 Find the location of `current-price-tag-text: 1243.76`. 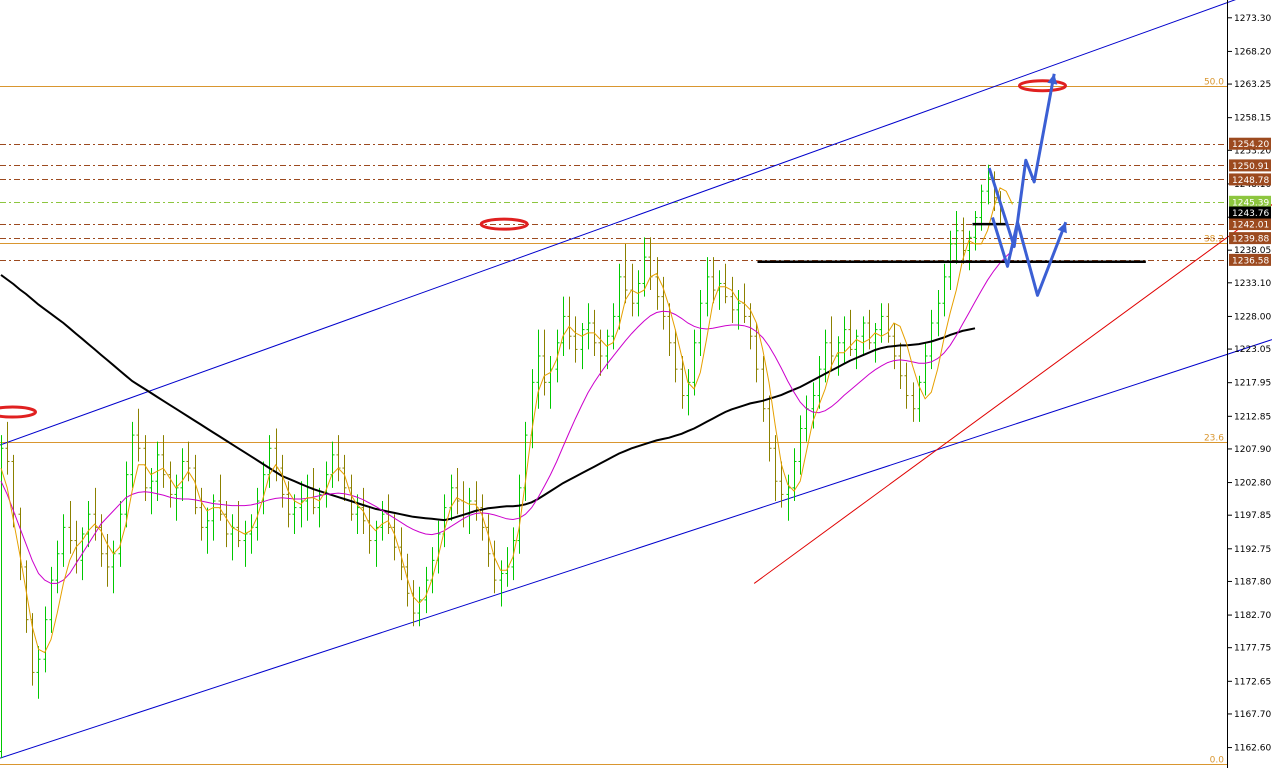

current-price-tag-text: 1243.76 is located at coordinates (1250, 214).